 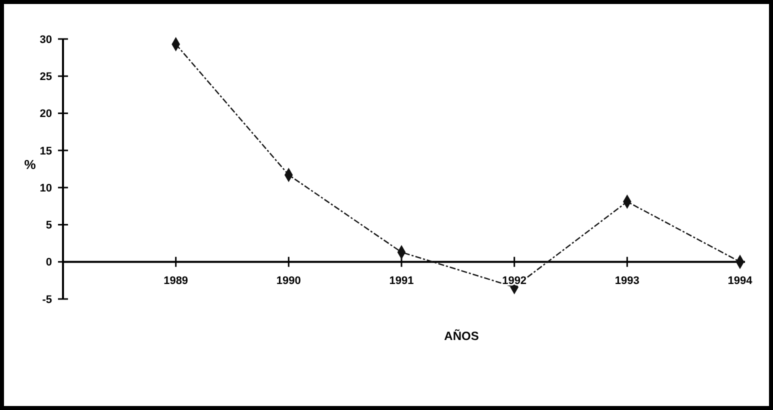 What do you see at coordinates (49, 226) in the screenshot?
I see `y-tick-label: 5` at bounding box center [49, 226].